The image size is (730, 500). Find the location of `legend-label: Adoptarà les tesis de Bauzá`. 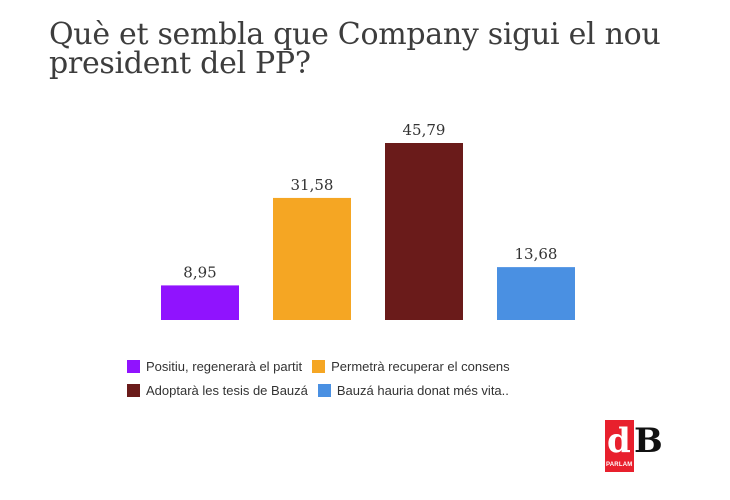

legend-label: Adoptarà les tesis de Bauzá is located at coordinates (227, 390).